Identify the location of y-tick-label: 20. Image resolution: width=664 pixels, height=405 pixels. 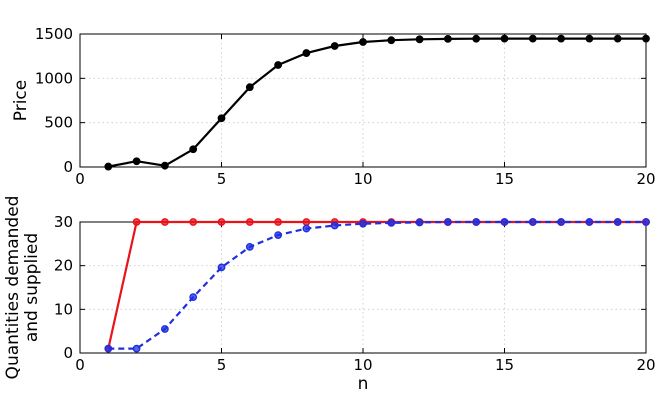
(63, 266).